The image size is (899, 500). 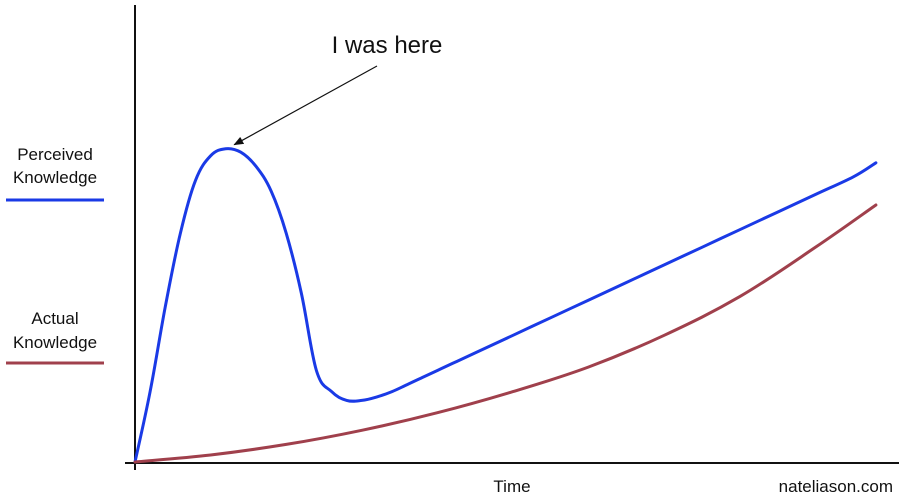 What do you see at coordinates (55, 177) in the screenshot?
I see `legend-perceived-line2: Knowledge` at bounding box center [55, 177].